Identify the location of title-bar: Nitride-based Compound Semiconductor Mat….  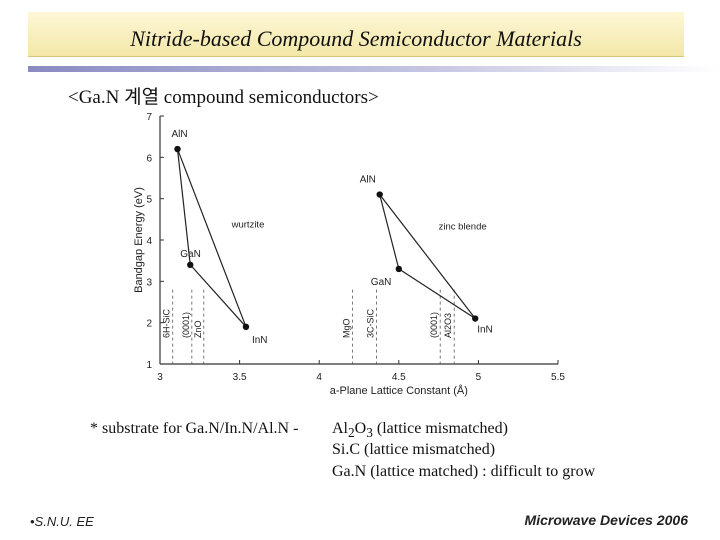
(356, 34).